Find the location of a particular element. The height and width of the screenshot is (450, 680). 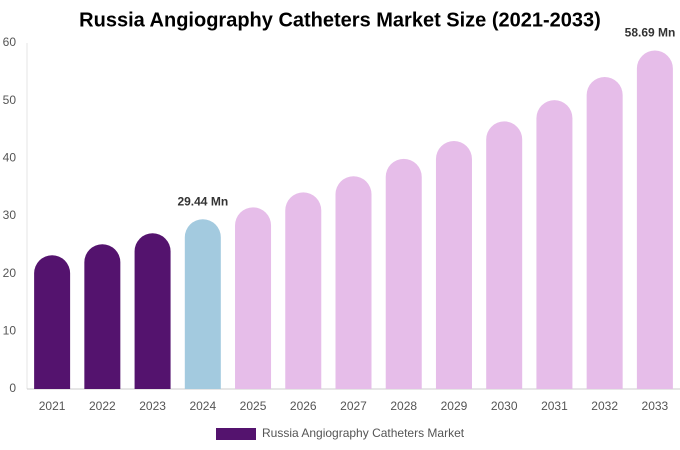

x-tick-label: 2022 is located at coordinates (102, 406).